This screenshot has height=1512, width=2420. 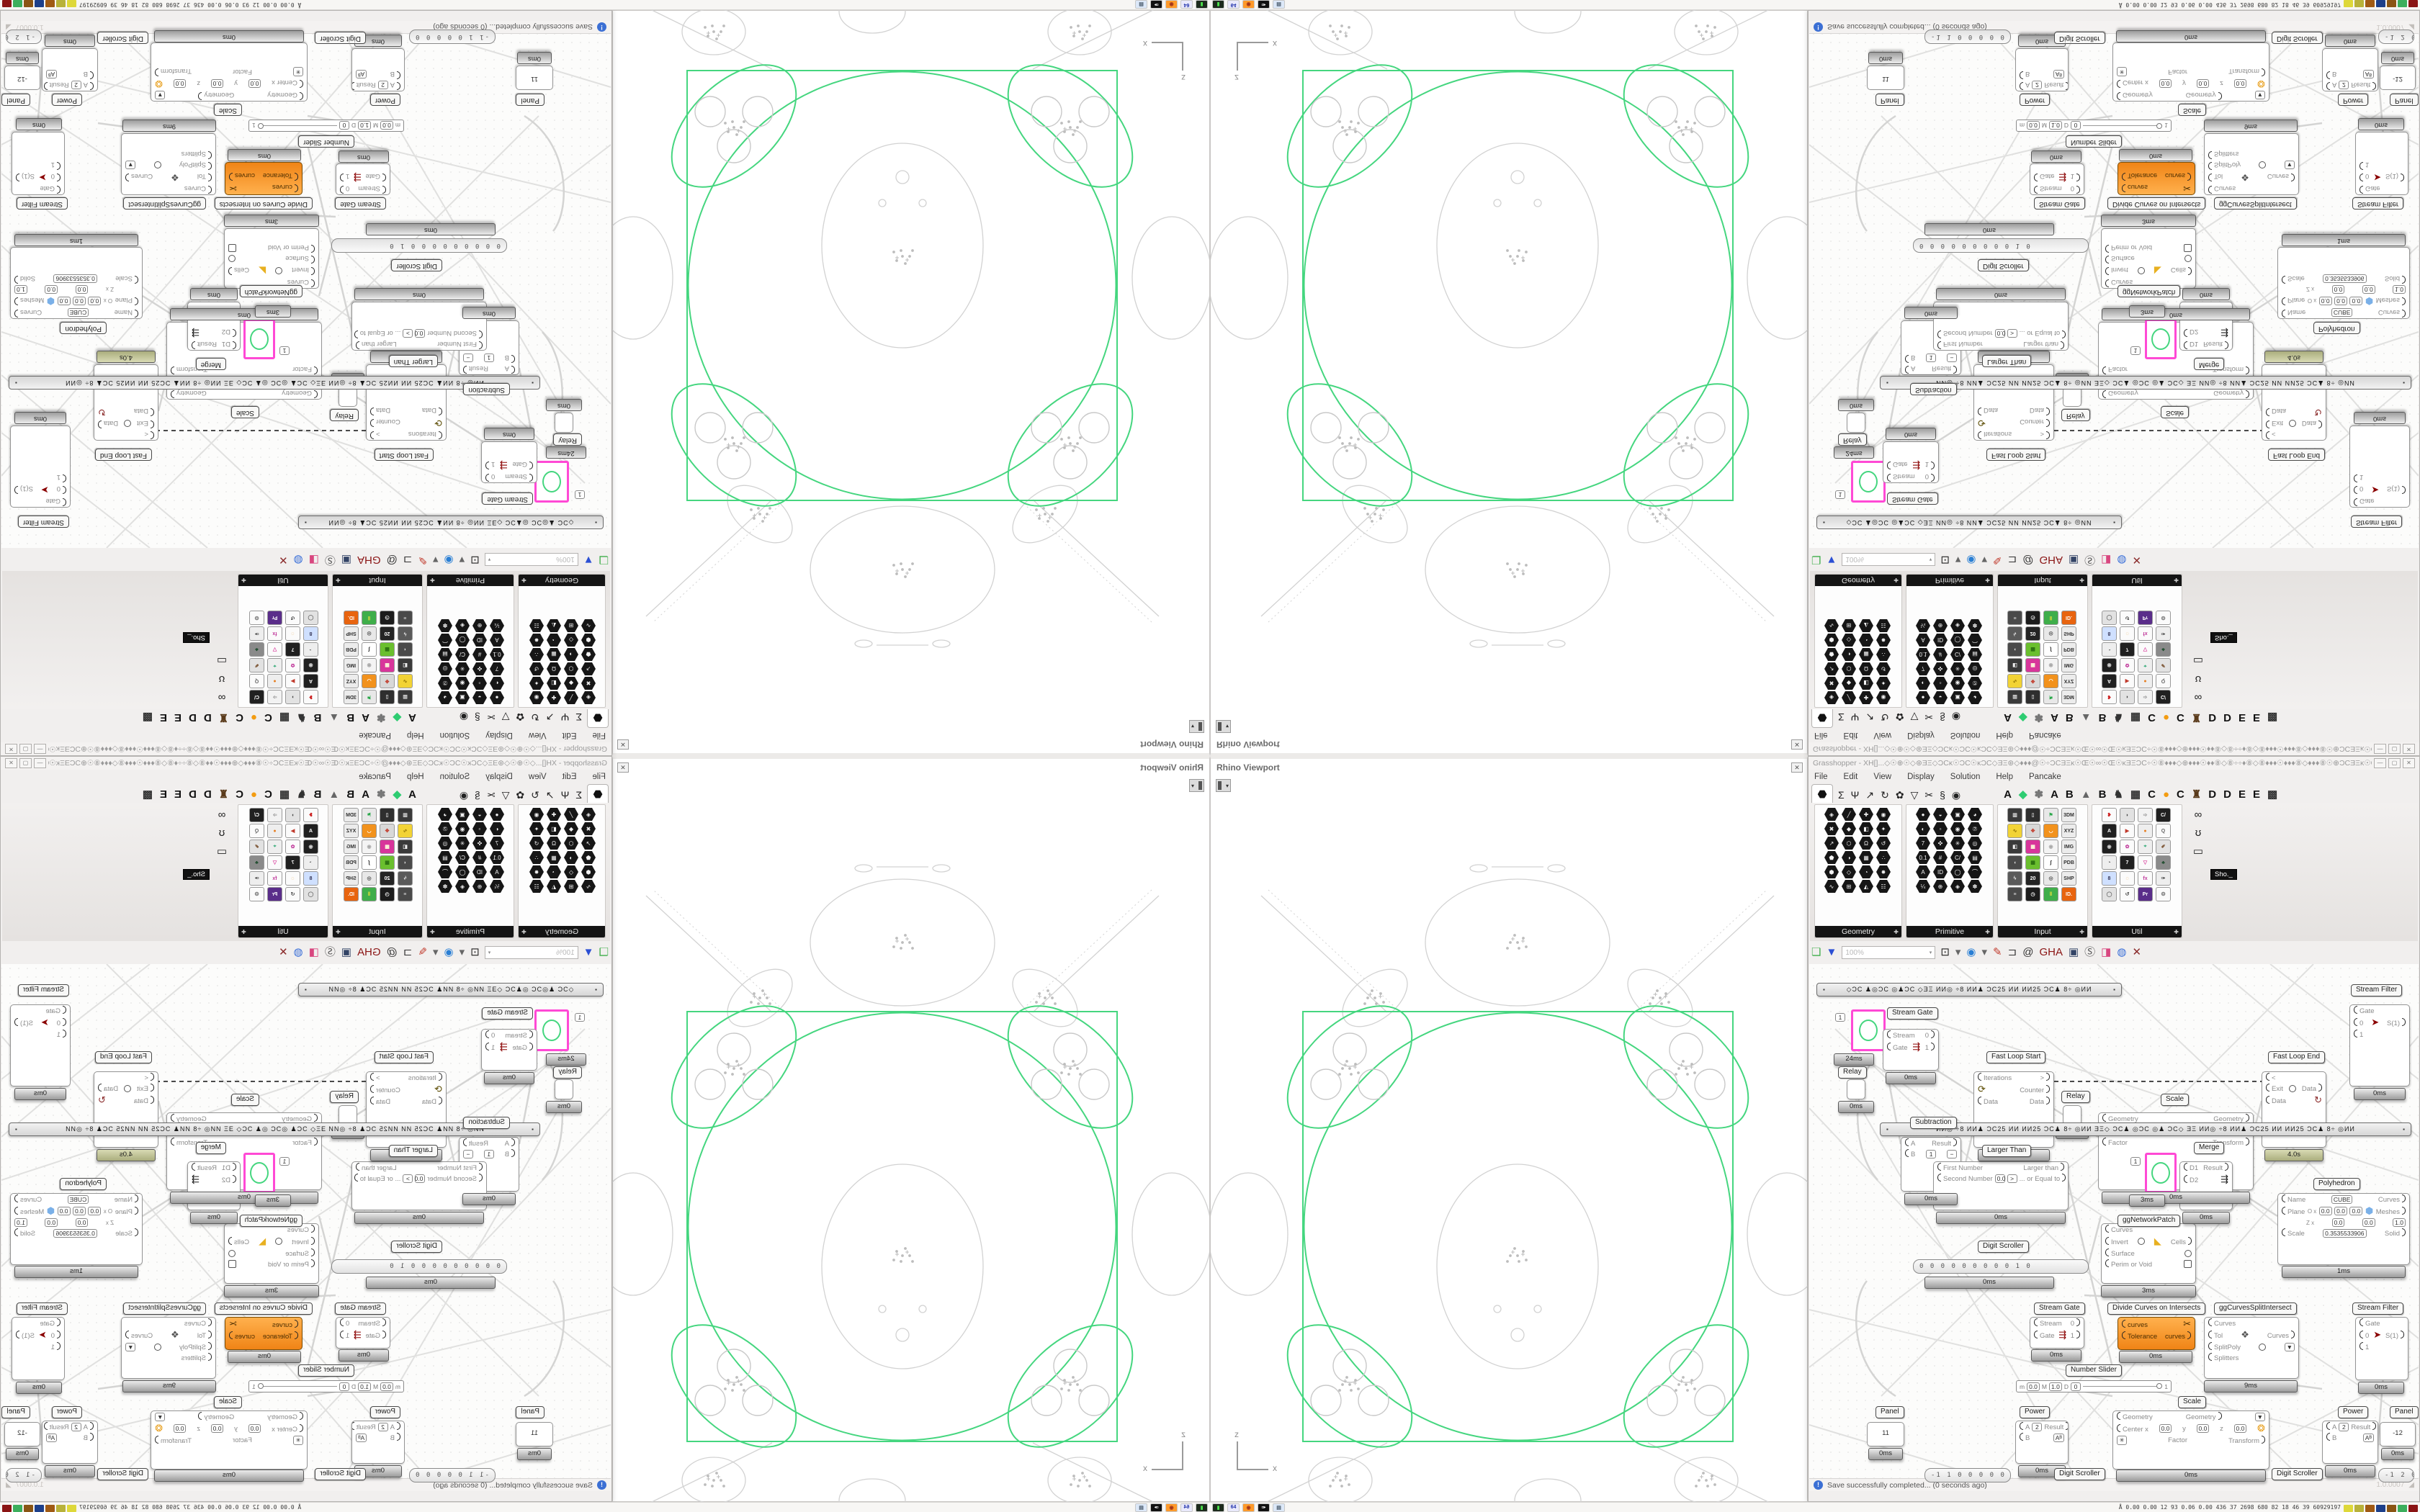 I want to click on node-tag: Scale, so click(x=2192, y=1402).